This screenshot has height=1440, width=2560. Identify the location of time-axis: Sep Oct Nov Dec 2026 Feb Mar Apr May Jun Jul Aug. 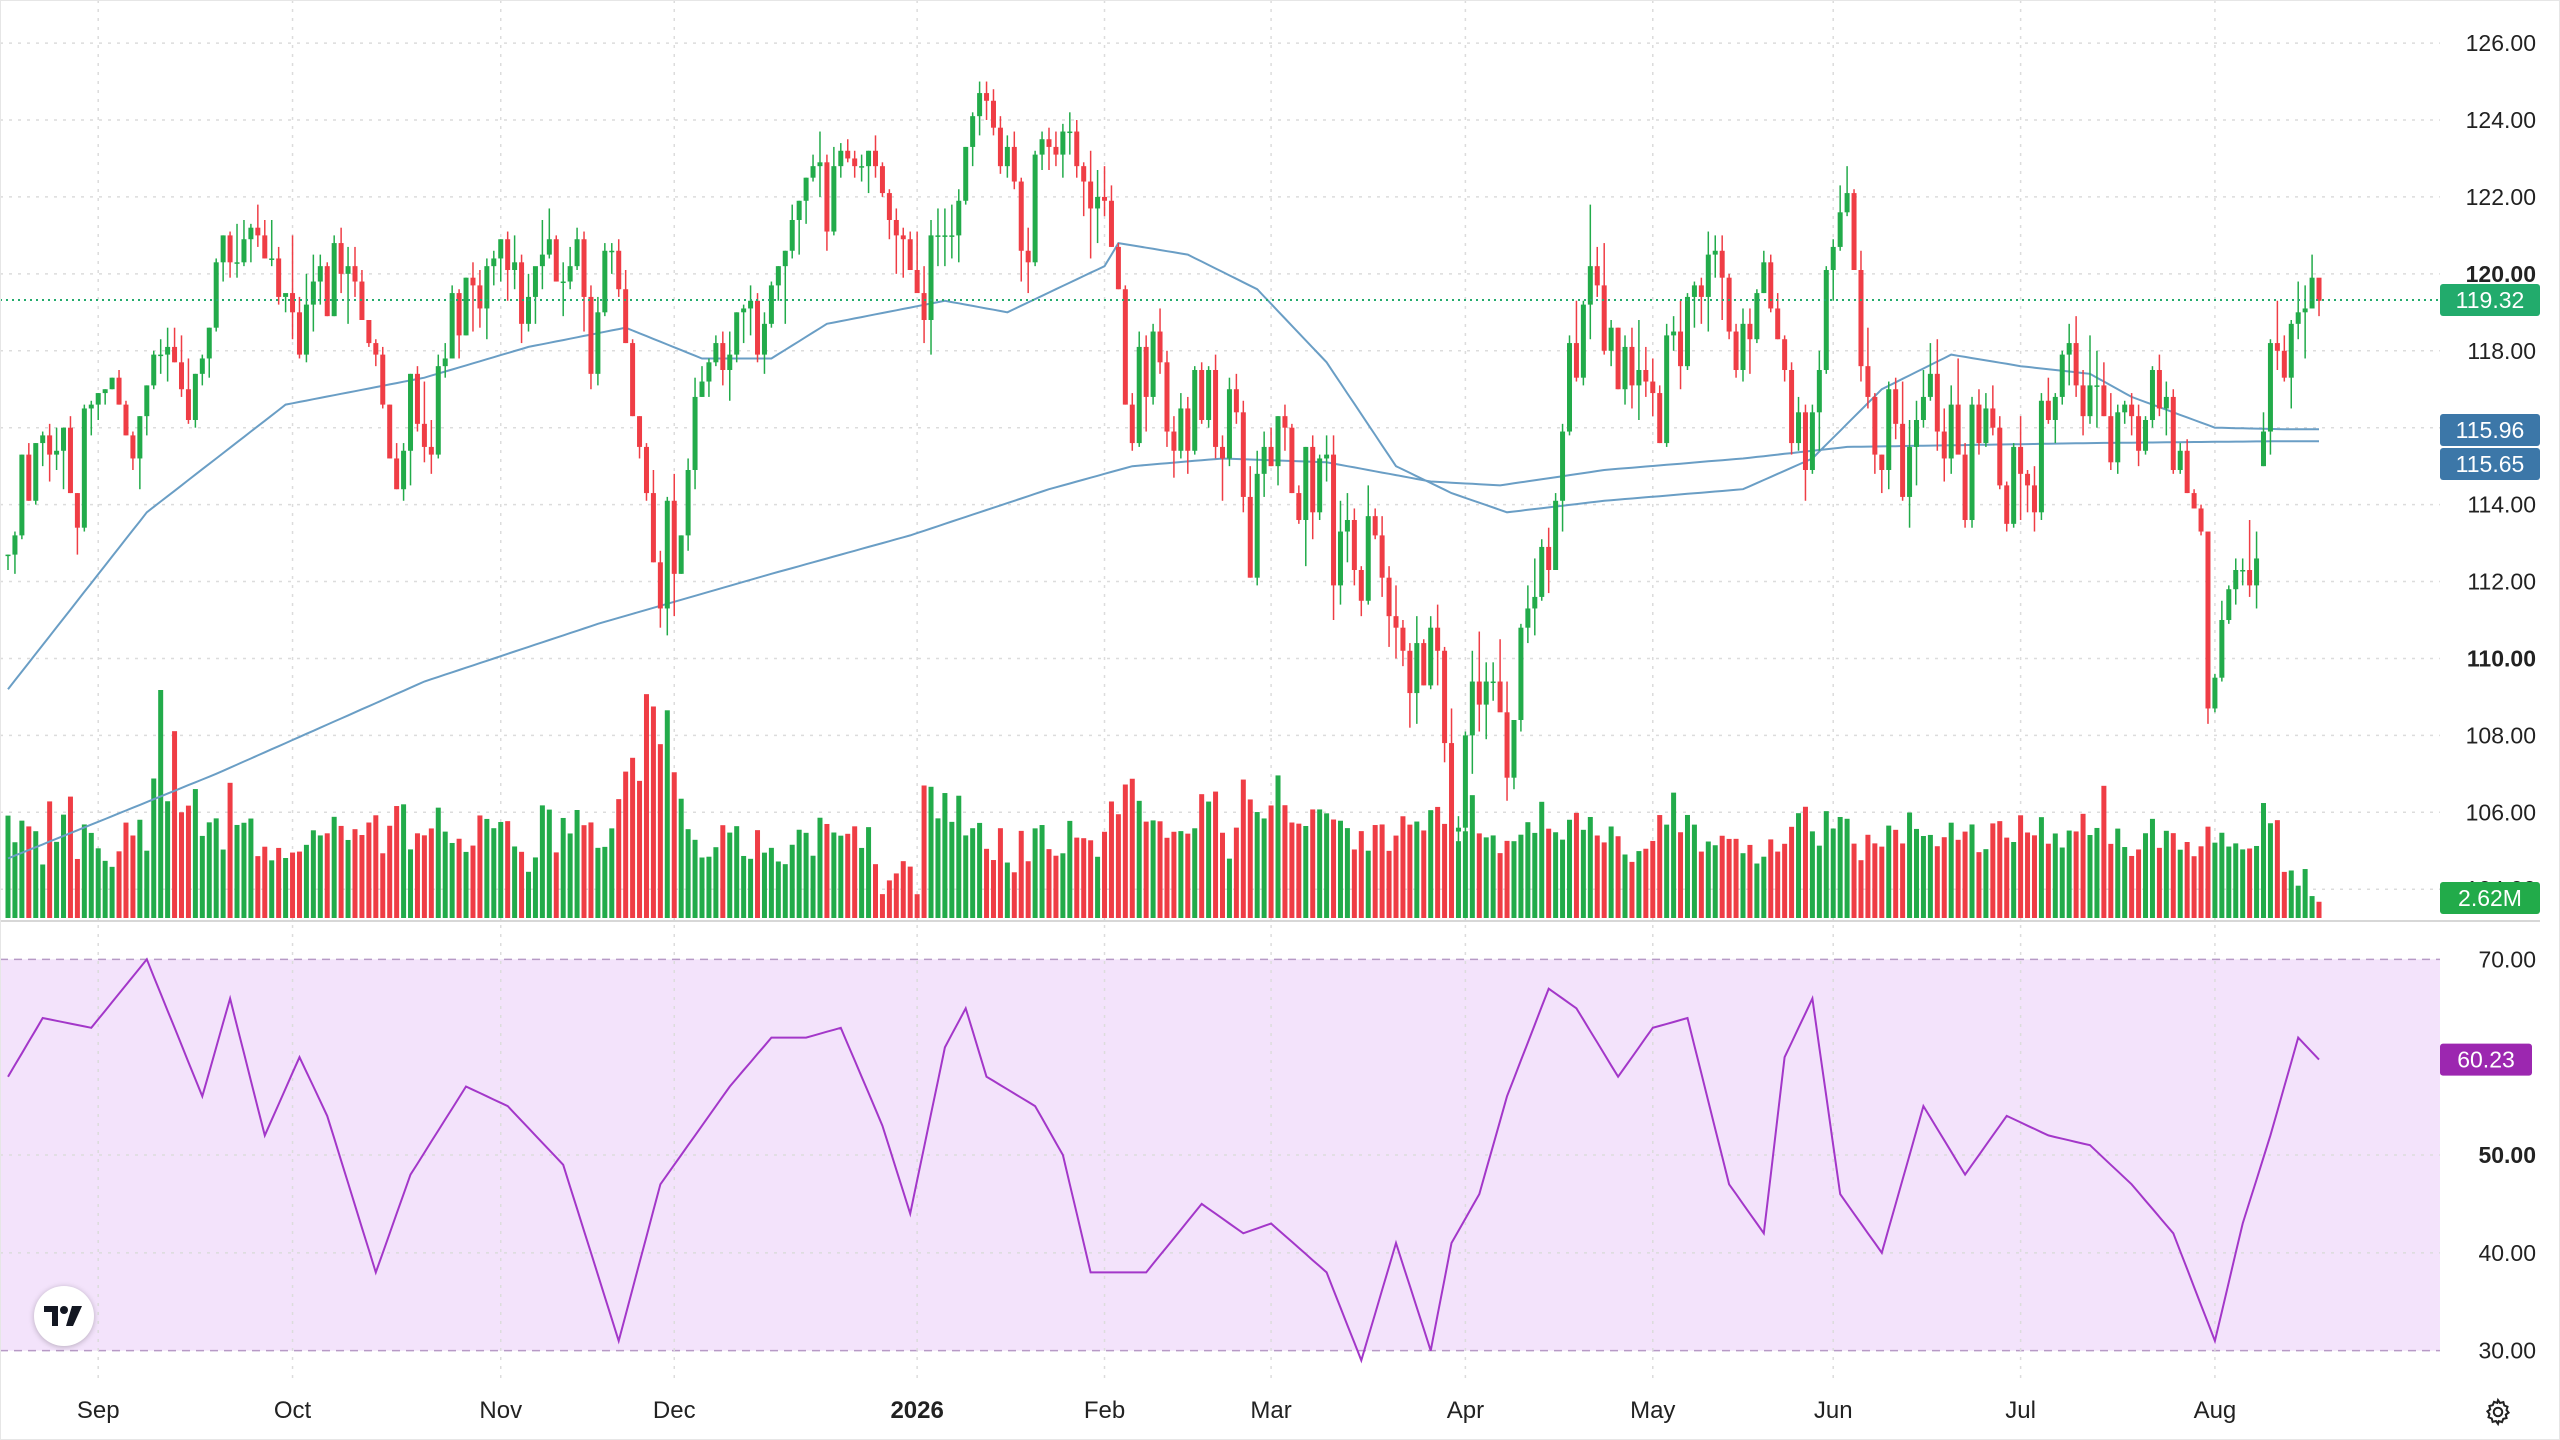
(1156, 1410).